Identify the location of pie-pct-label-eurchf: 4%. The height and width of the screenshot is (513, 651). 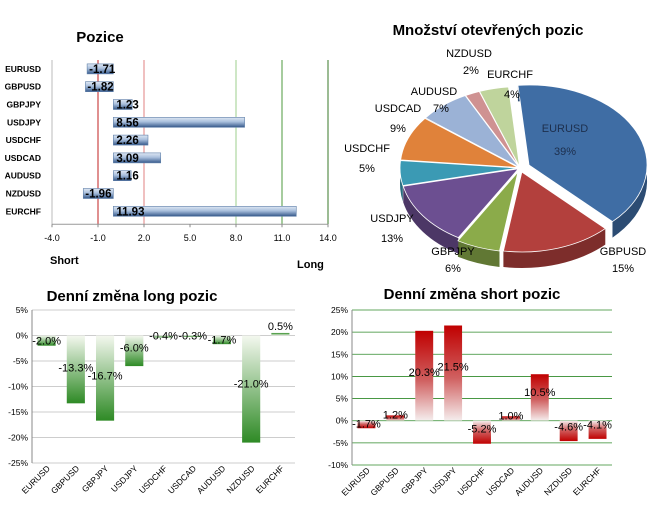
(512, 95).